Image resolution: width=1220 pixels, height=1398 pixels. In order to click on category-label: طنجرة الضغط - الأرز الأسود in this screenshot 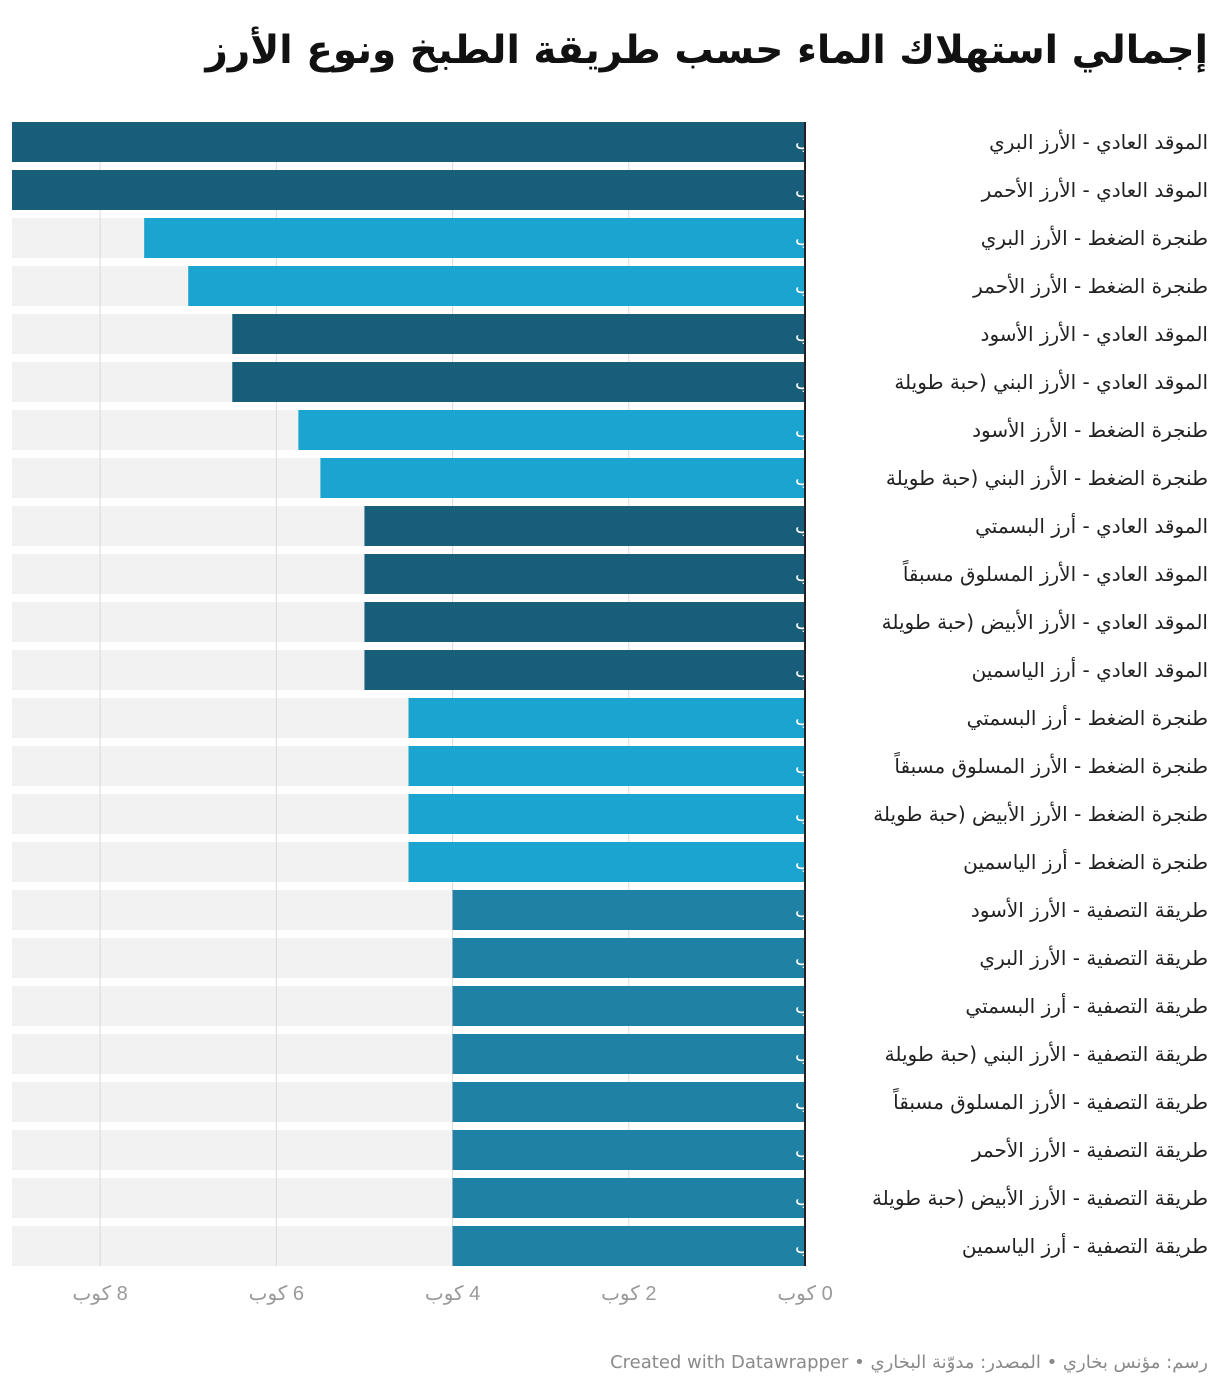, I will do `click(1090, 430)`.